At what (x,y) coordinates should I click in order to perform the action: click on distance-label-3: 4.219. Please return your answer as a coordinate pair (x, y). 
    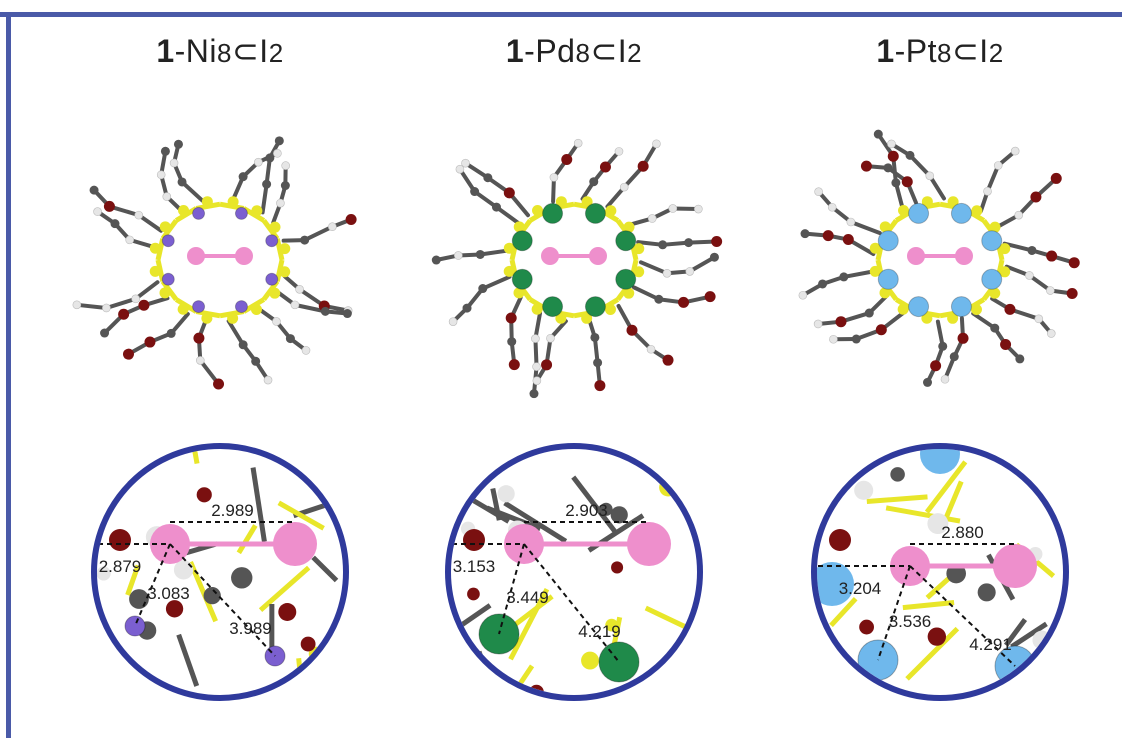
    Looking at the image, I should click on (599, 631).